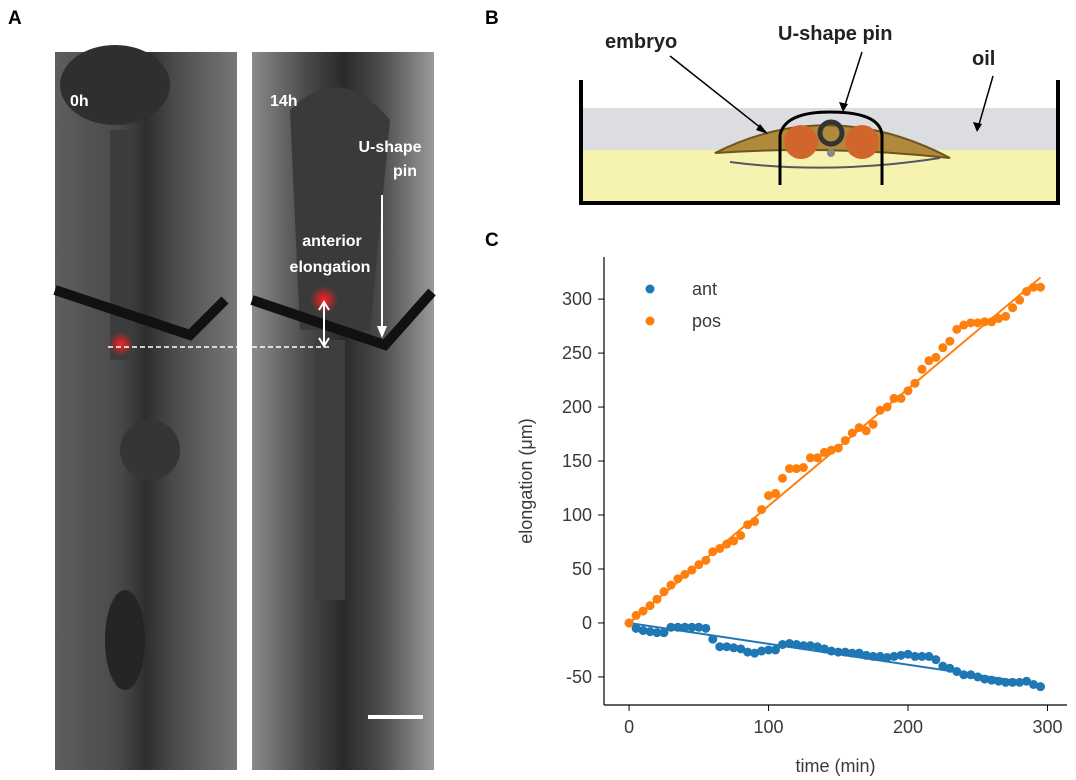  I want to click on y-tick-label: 300, so click(577, 299).